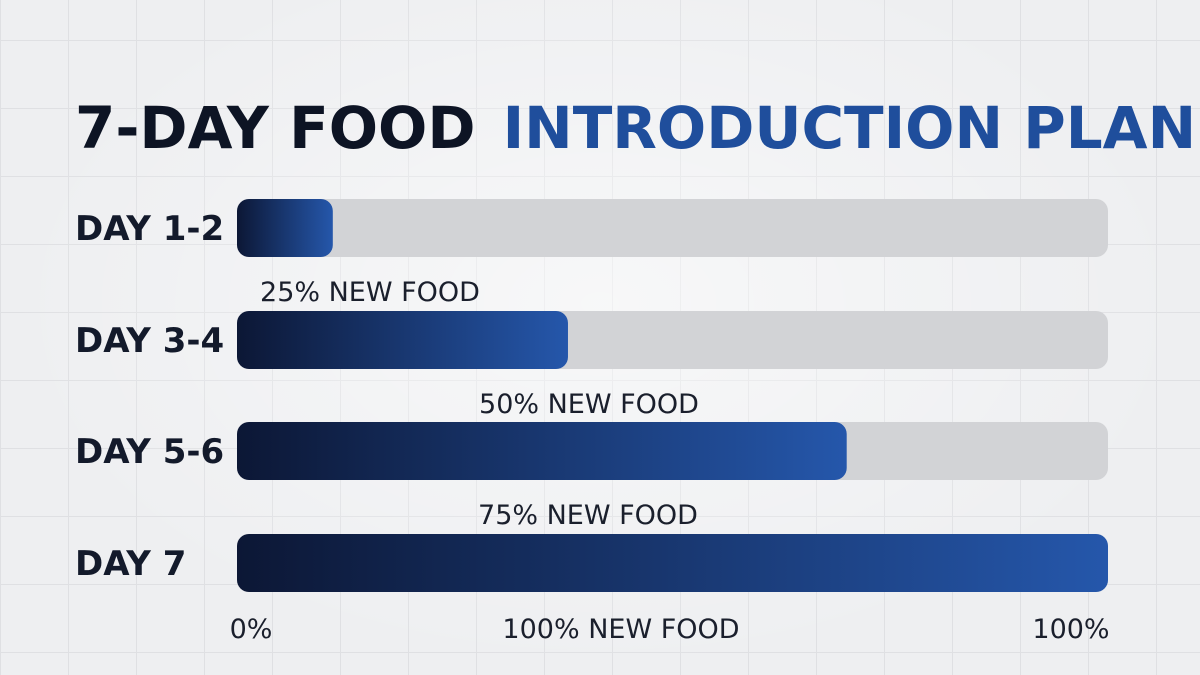  I want to click on bar-note: 25% NEW FOOD, so click(370, 292).